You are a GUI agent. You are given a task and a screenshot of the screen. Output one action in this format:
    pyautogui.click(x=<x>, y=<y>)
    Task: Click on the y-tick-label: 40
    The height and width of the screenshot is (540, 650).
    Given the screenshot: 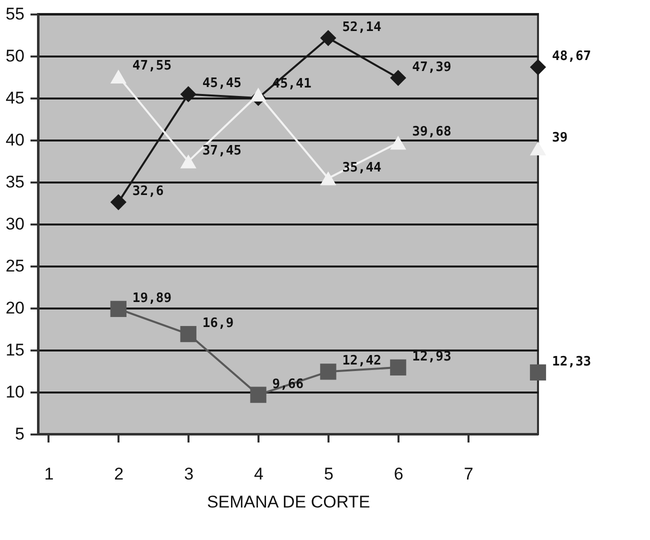 What is the action you would take?
    pyautogui.click(x=15, y=140)
    